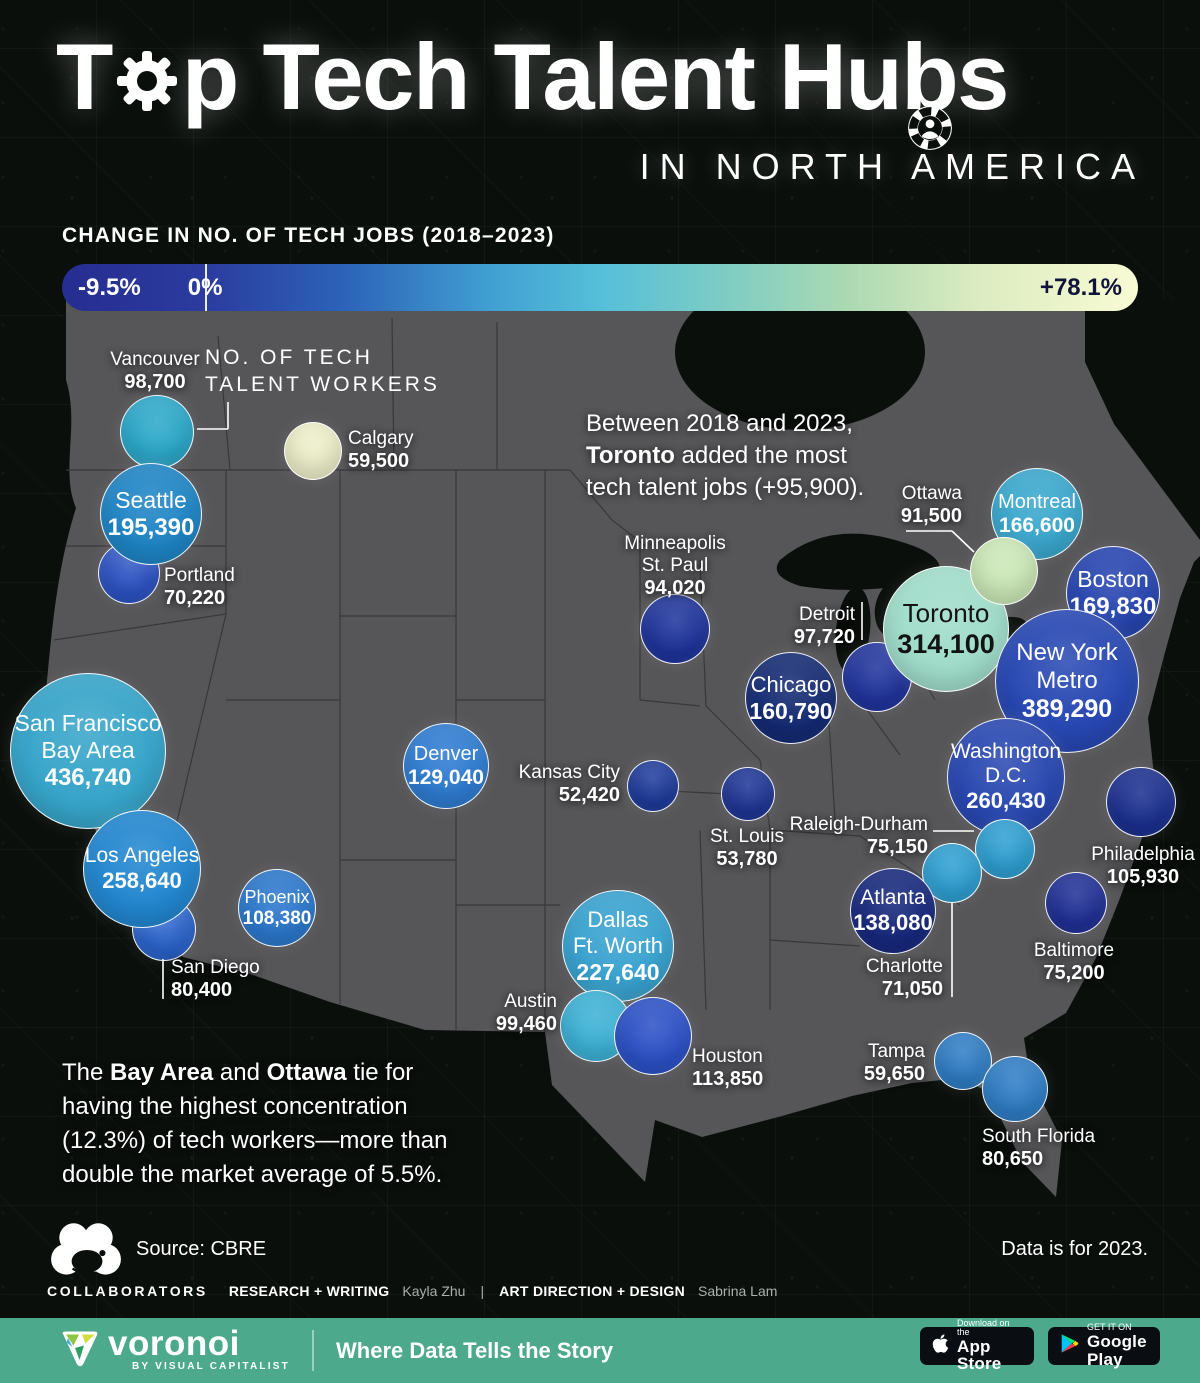 Image resolution: width=1200 pixels, height=1383 pixels. I want to click on city-name: Atlanta, so click(893, 897).